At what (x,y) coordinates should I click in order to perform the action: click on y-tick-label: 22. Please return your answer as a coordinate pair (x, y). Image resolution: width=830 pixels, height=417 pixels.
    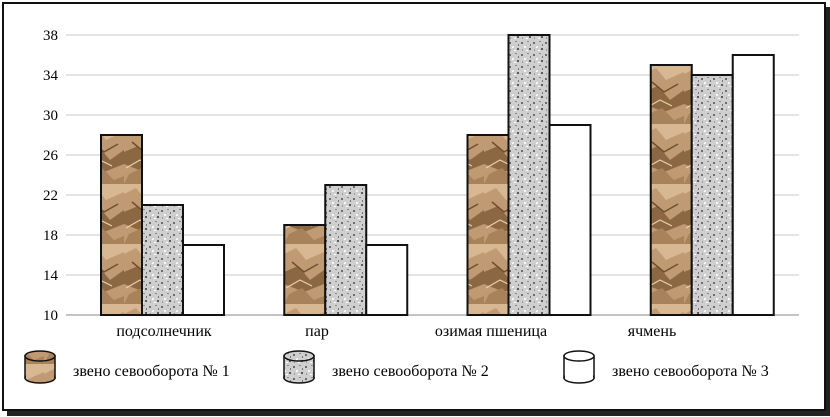
    Looking at the image, I should click on (50, 196).